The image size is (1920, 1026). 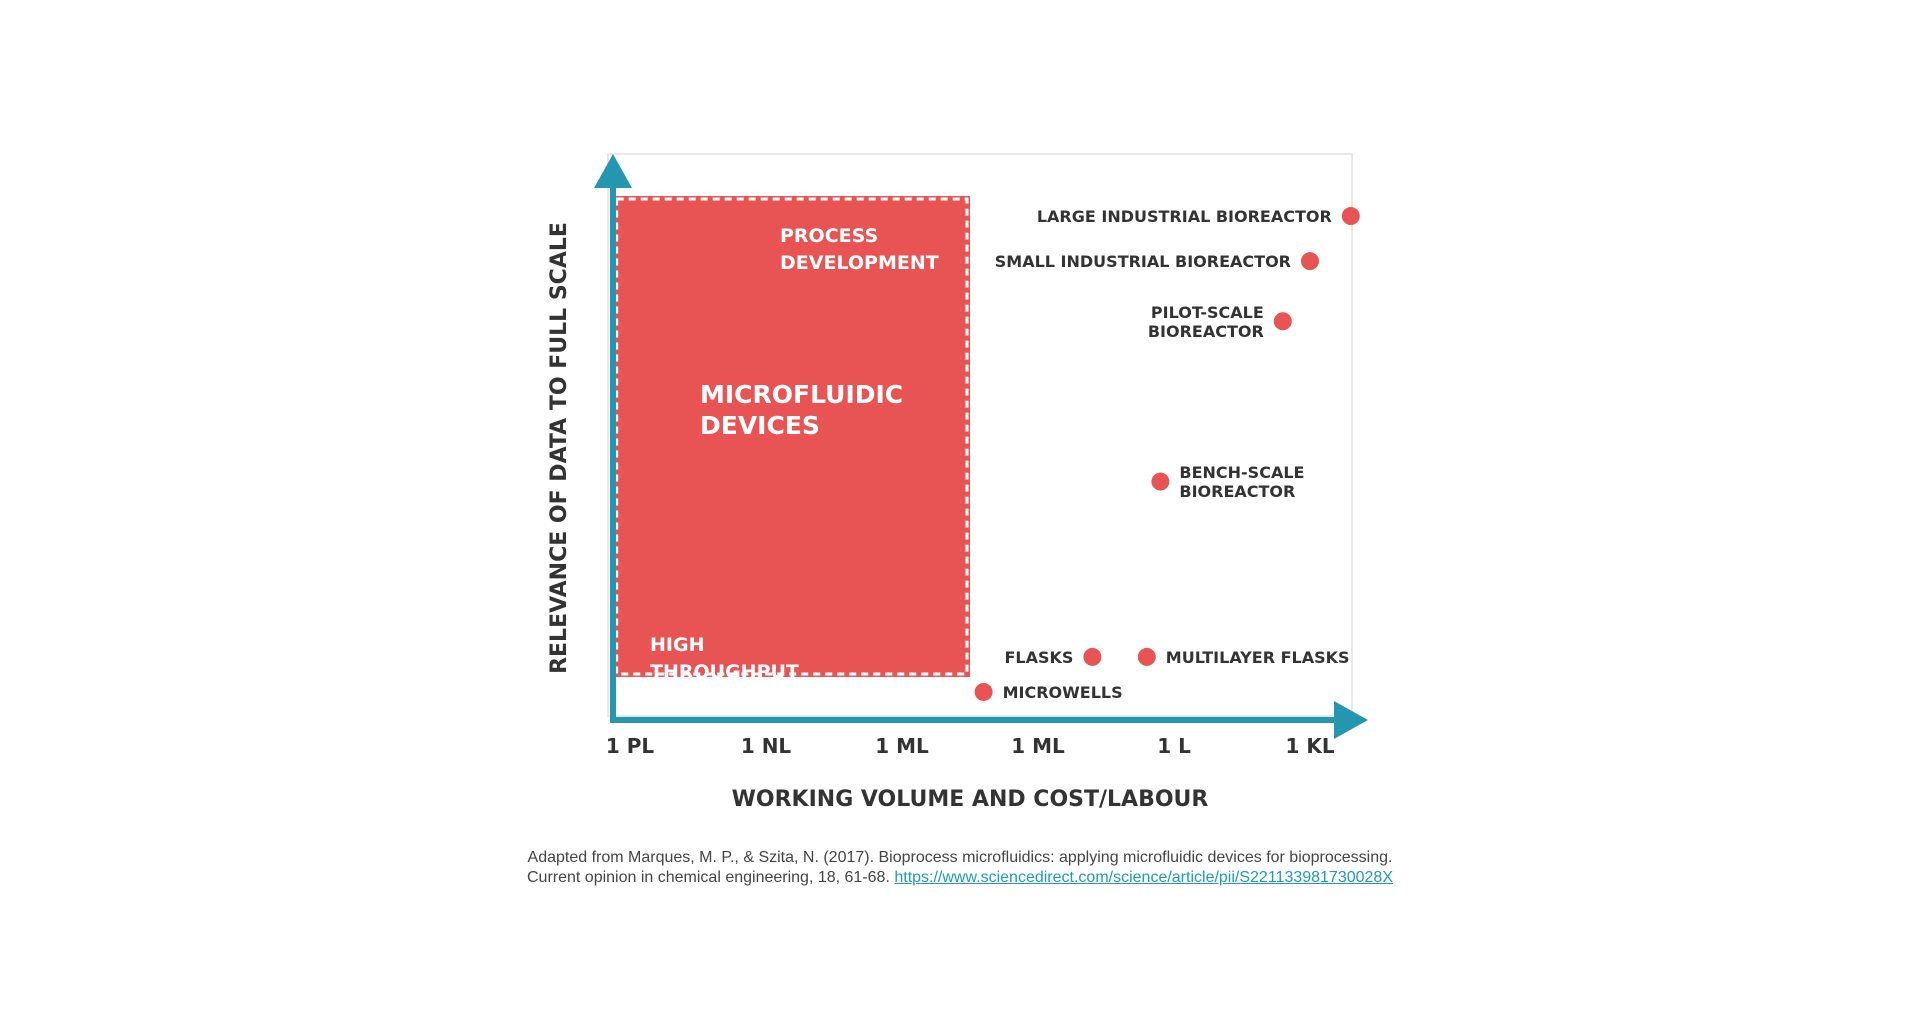 I want to click on region-title-line-1: MICROFLUIDIC, so click(x=801, y=394).